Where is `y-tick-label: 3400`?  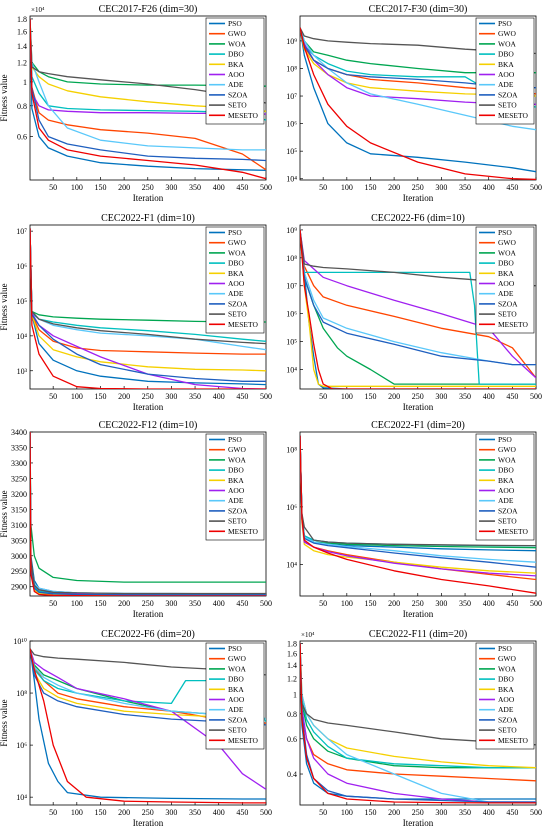
y-tick-label: 3400 is located at coordinates (19, 432).